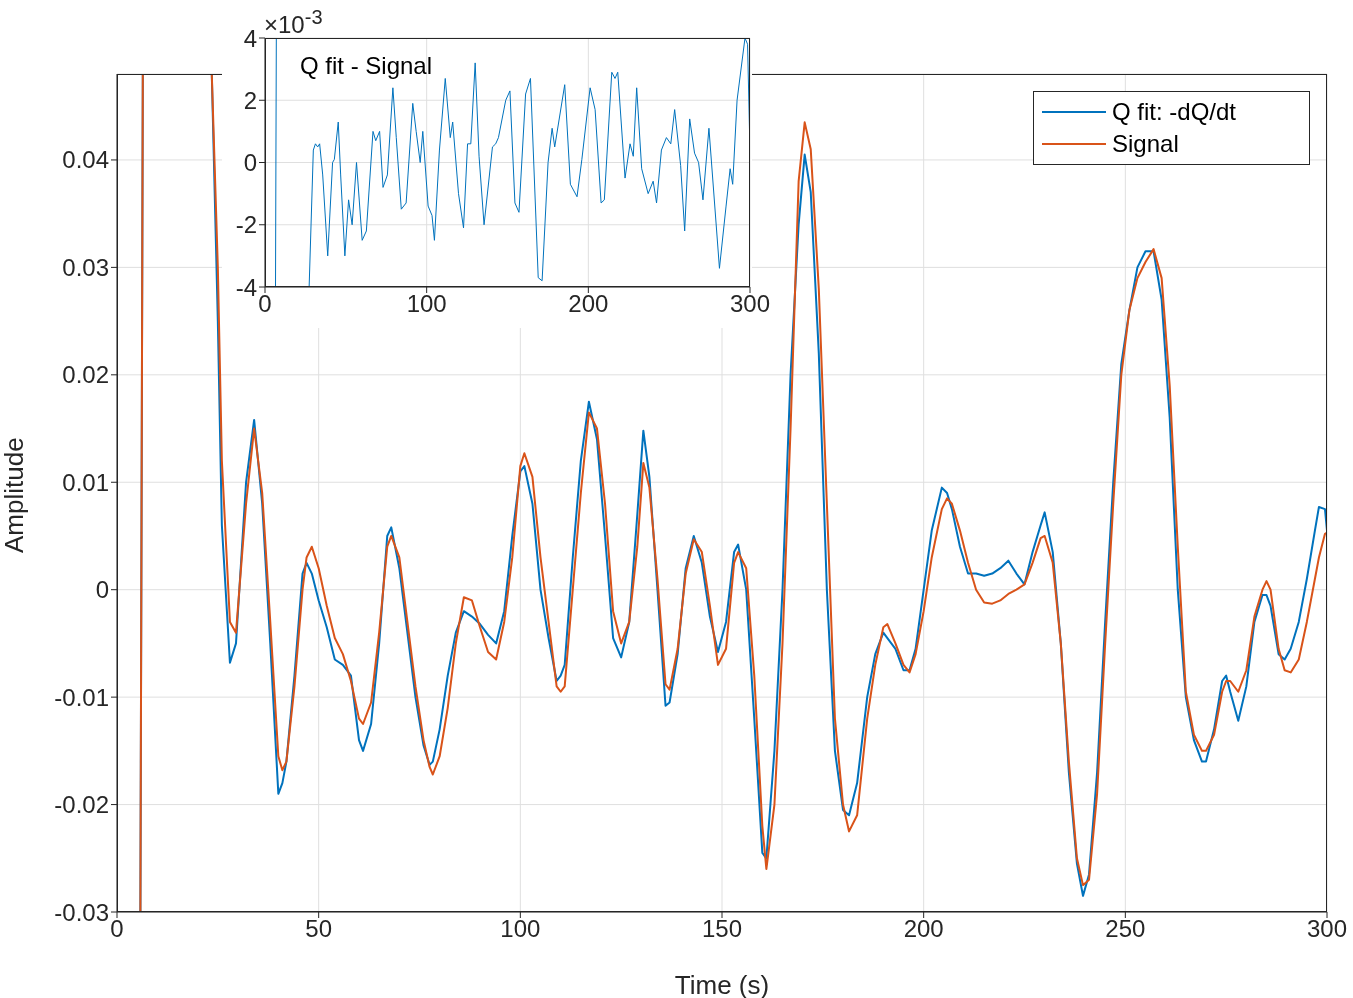 This screenshot has width=1353, height=998. I want to click on x-tick-label: 250, so click(1125, 929).